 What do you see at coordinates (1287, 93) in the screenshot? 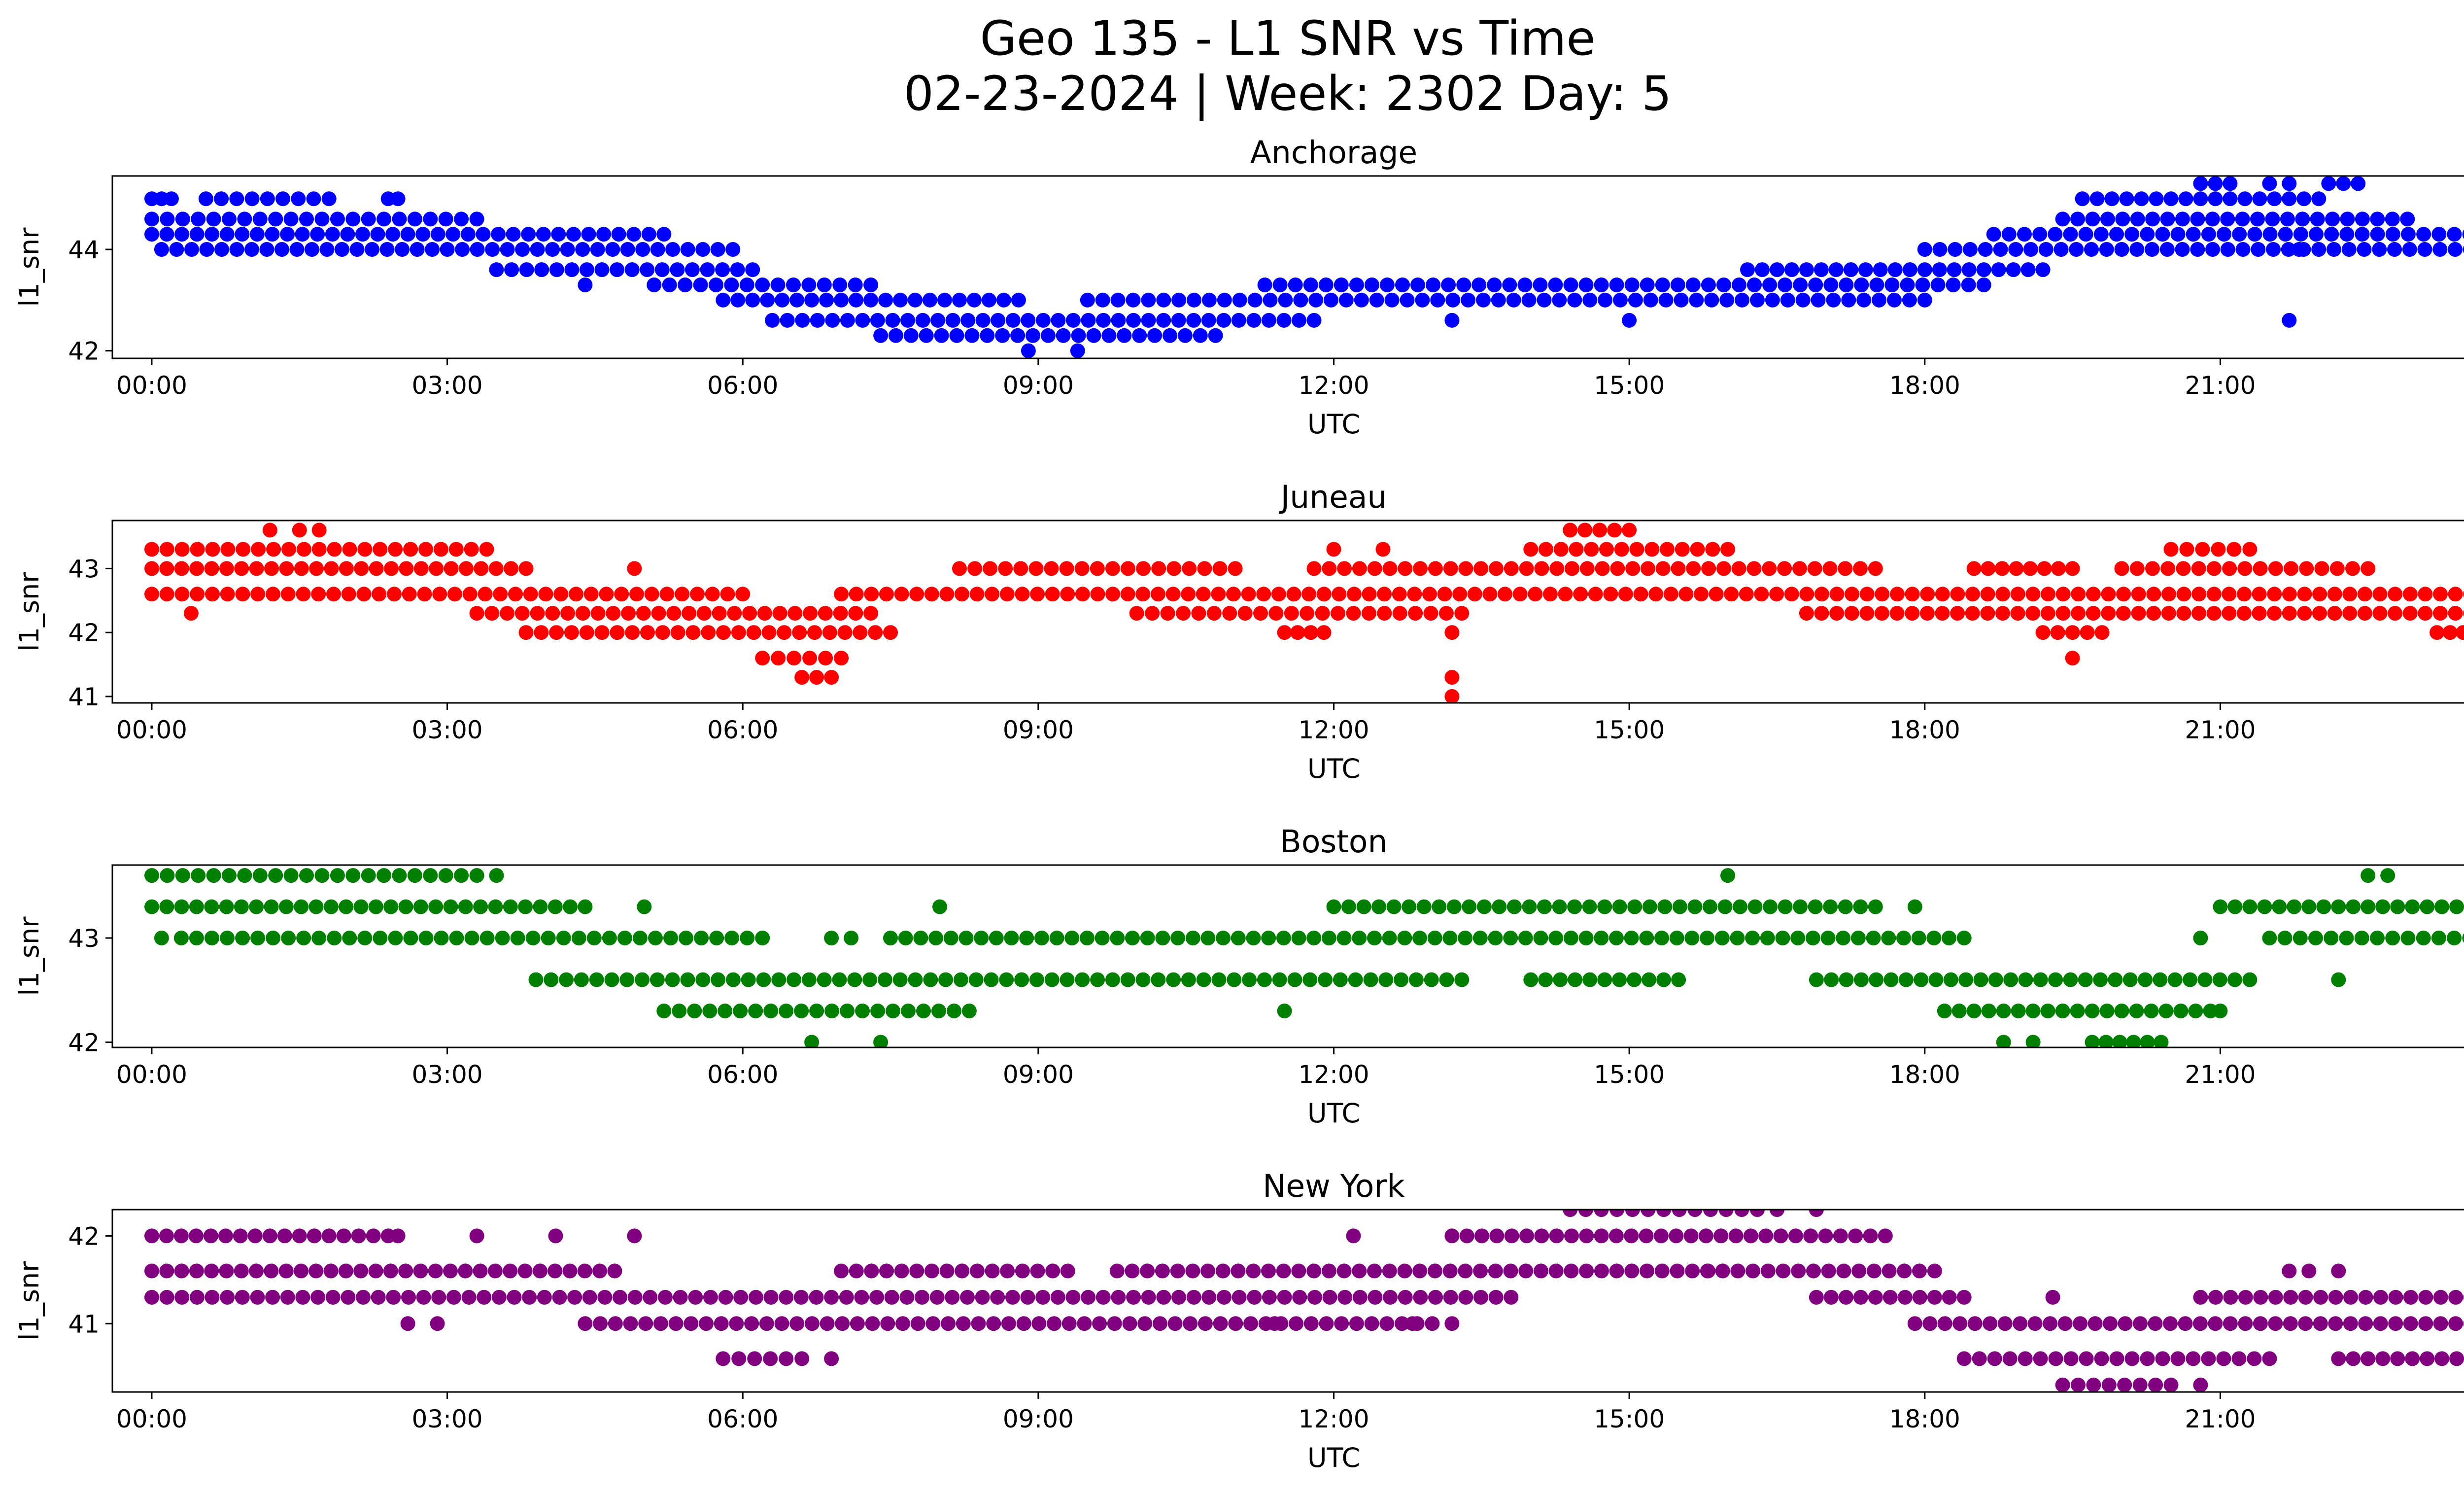
I see `figure-title-line-2: 02-23-2024 | Week: 2302 Day: 5` at bounding box center [1287, 93].